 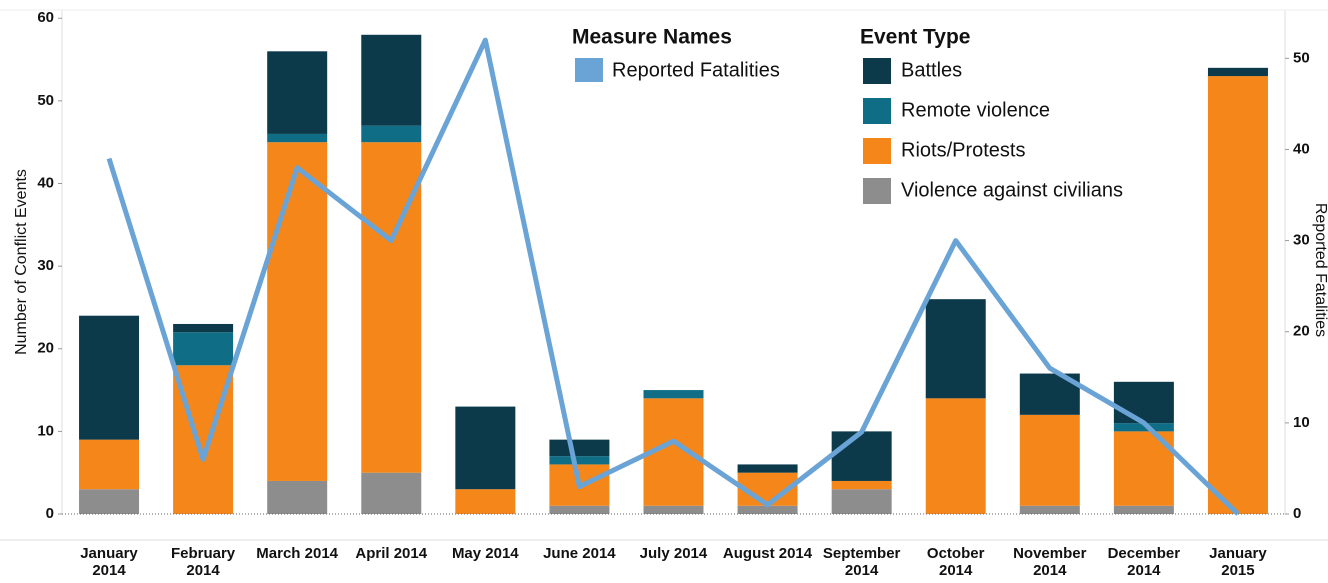 I want to click on x-tick-label: October 2014, so click(x=955, y=562).